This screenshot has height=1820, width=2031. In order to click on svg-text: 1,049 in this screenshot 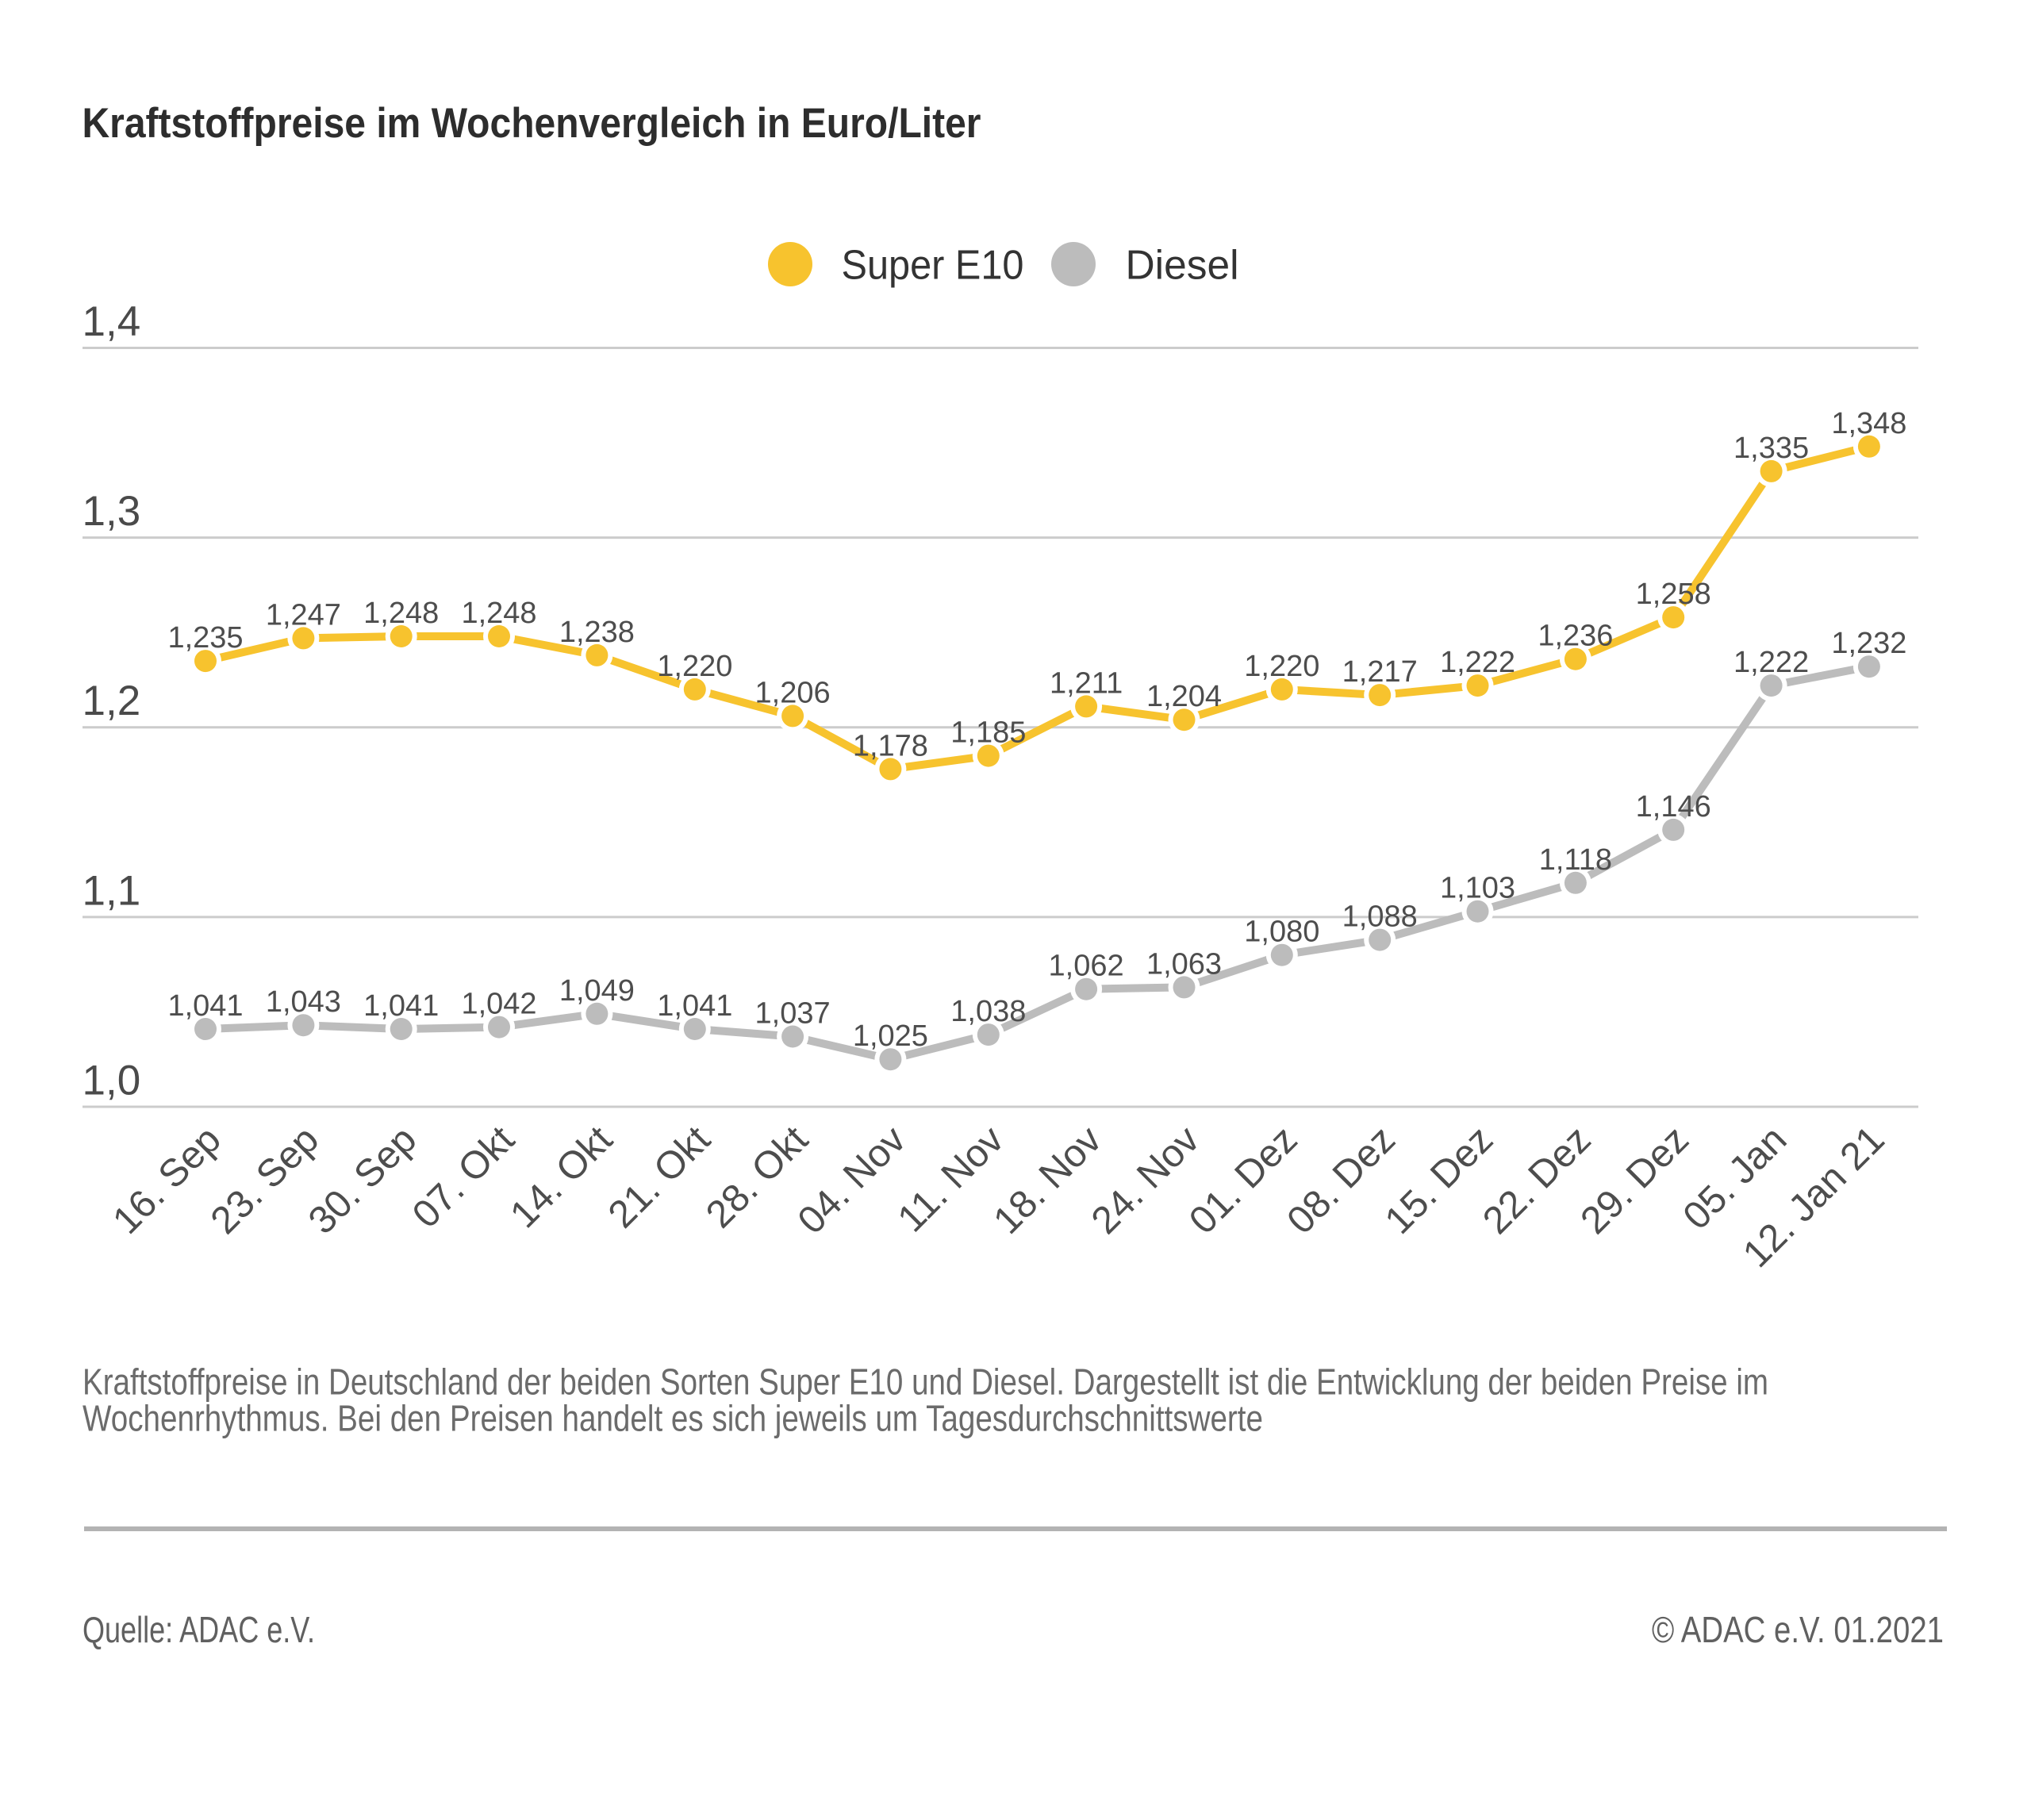, I will do `click(597, 991)`.